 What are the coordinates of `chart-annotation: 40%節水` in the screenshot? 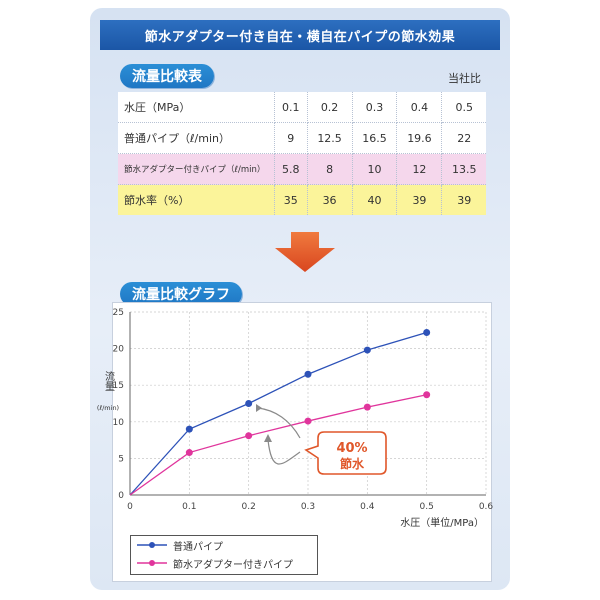 It's located at (321, 439).